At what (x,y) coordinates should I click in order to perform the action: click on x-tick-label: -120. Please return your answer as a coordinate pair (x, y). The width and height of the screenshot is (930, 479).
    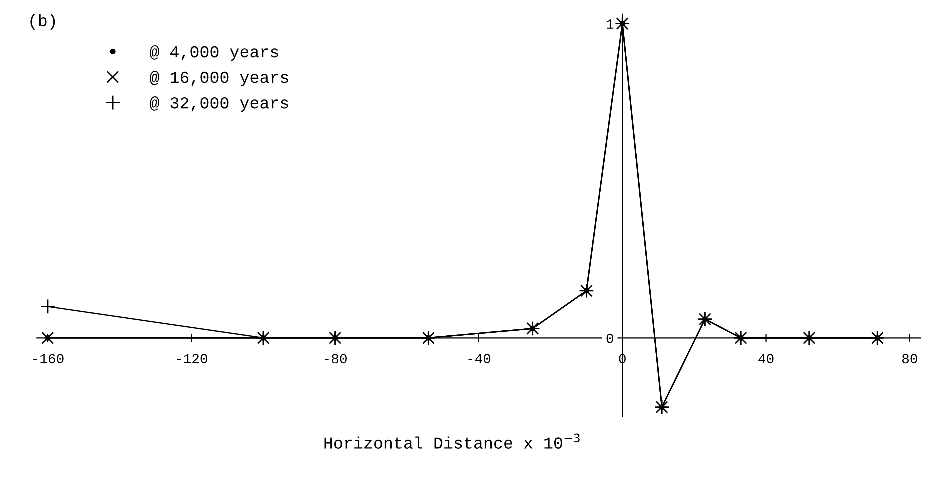
    Looking at the image, I should click on (192, 359).